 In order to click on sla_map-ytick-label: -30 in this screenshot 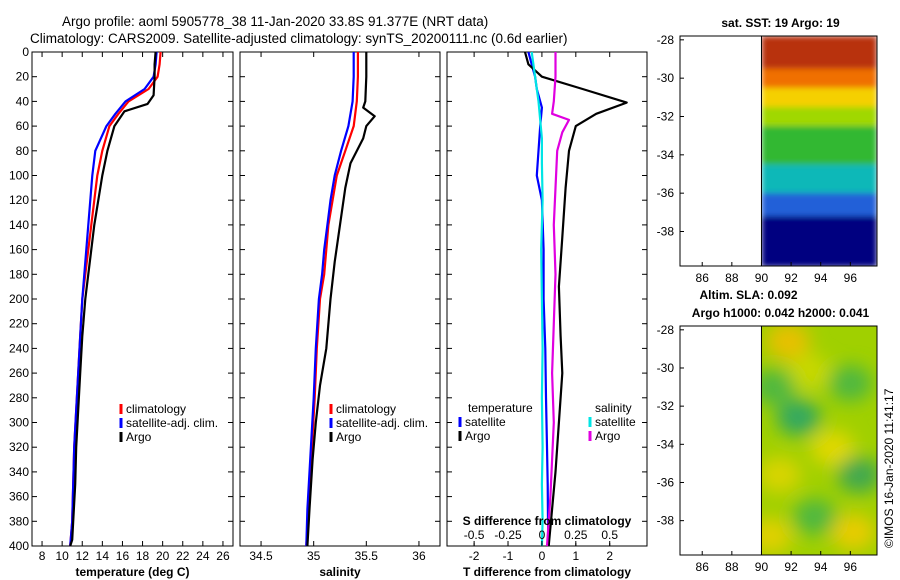, I will do `click(666, 368)`.